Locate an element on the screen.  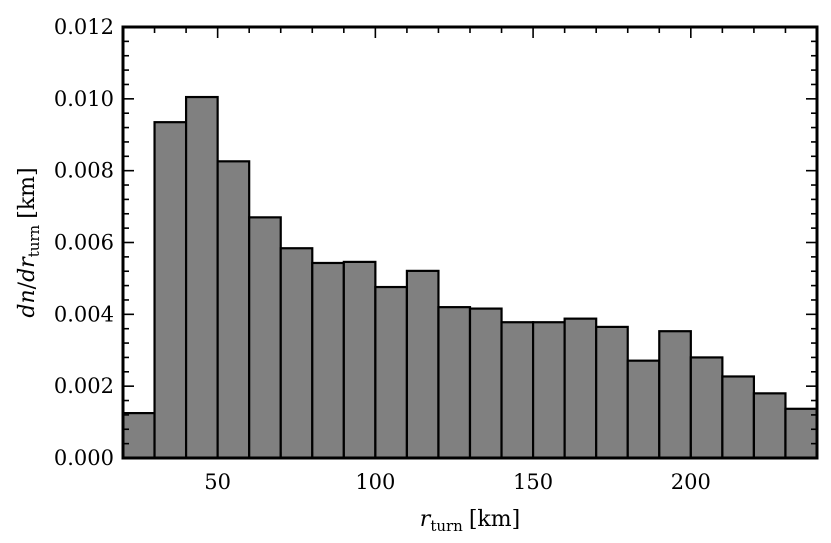
y-axis-label-num: dn is located at coordinates (27, 303).